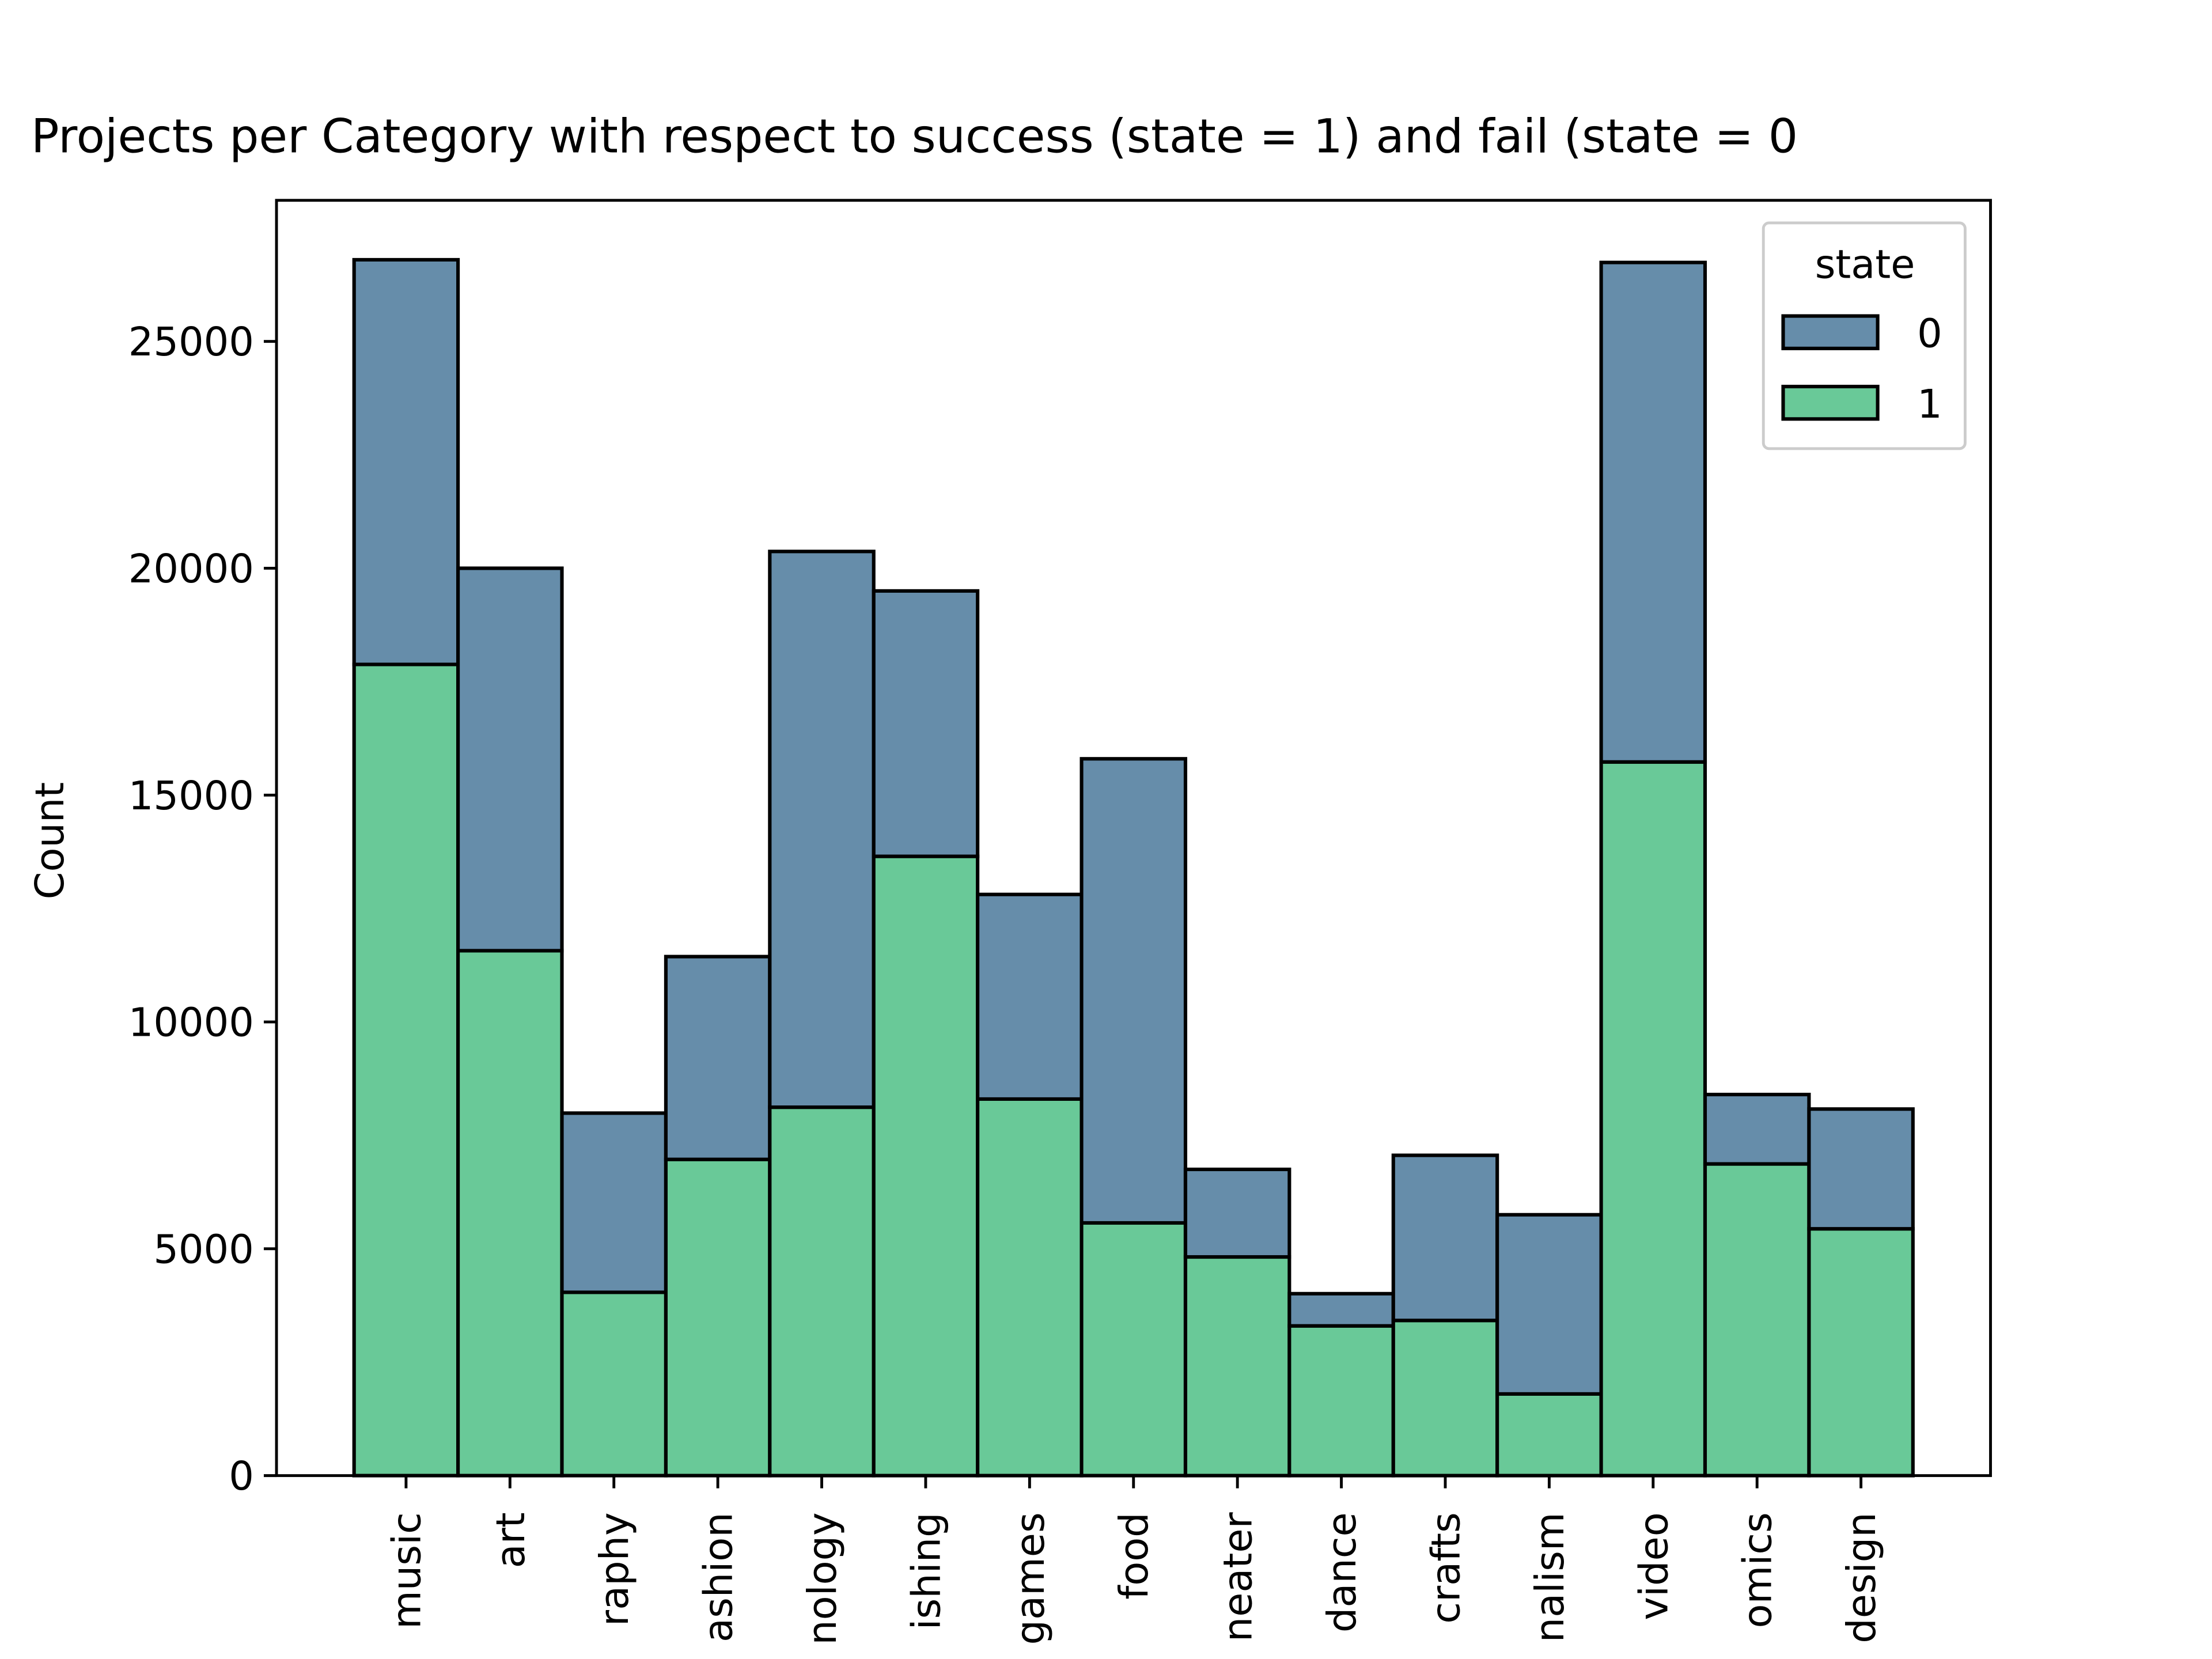  What do you see at coordinates (1929, 404) in the screenshot?
I see `legend-label: 1` at bounding box center [1929, 404].